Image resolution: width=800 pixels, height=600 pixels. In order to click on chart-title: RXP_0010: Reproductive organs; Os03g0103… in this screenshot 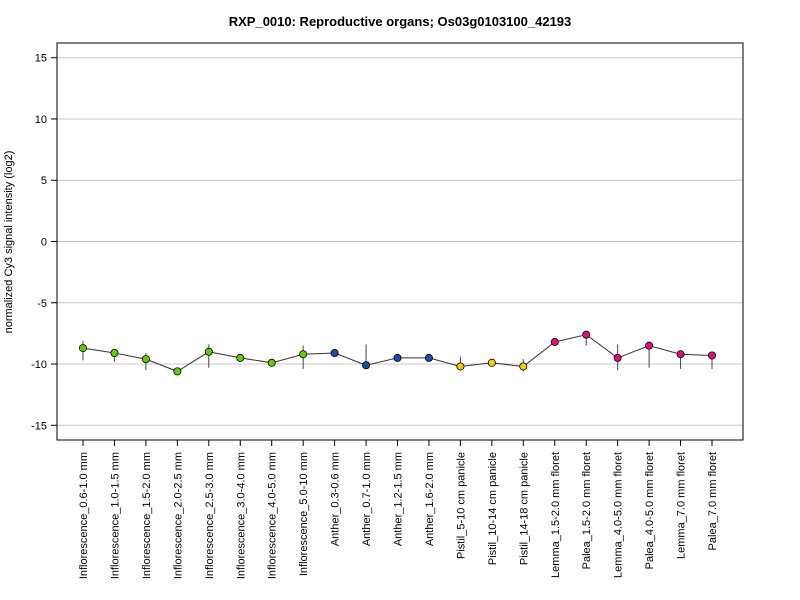, I will do `click(400, 21)`.